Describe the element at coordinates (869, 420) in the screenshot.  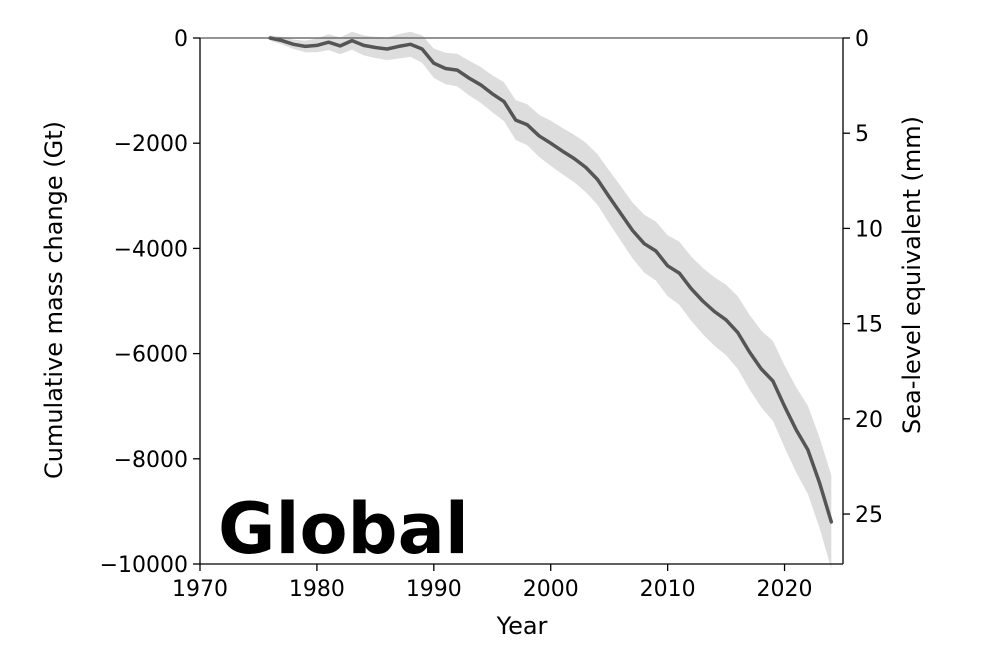
I see `y-tick-label-right: 20` at that location.